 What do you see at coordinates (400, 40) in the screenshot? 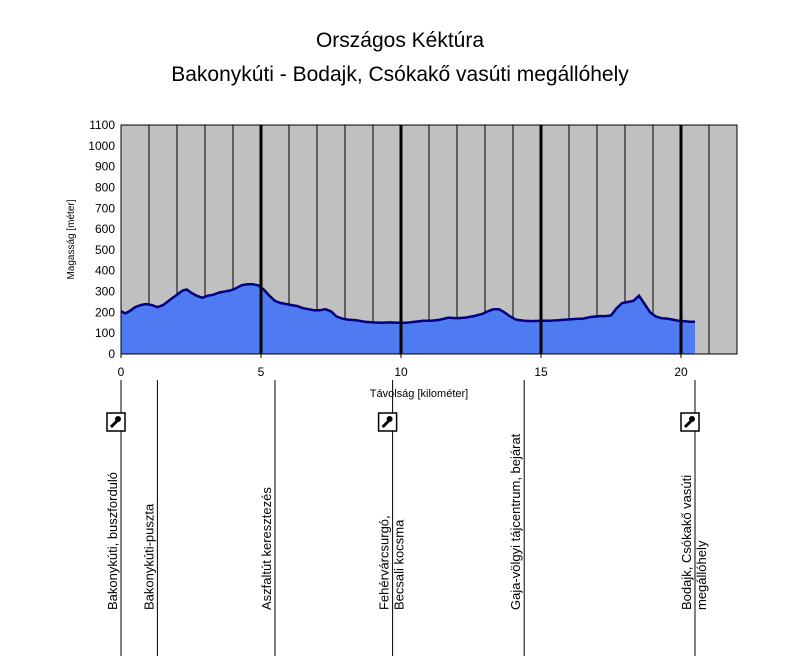
I see `chart-title: Országos Kéktúra` at bounding box center [400, 40].